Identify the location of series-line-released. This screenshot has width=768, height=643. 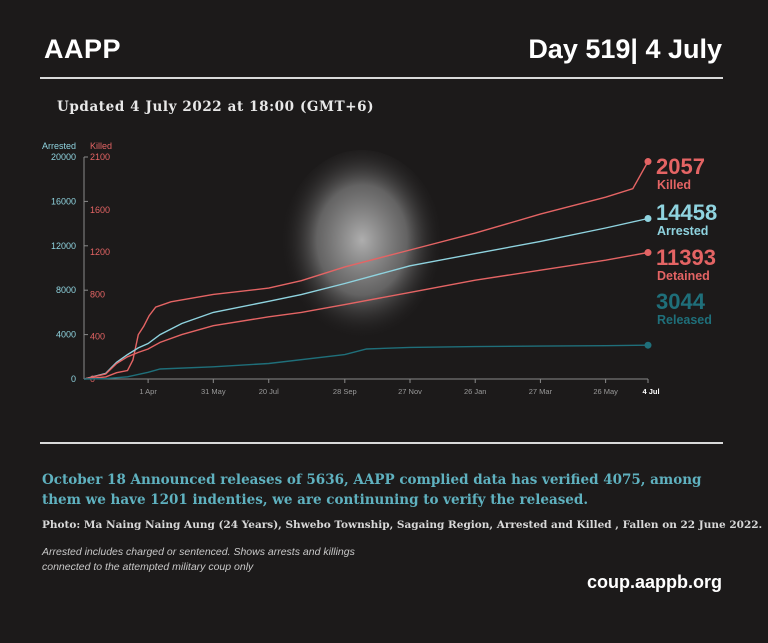
(366, 362).